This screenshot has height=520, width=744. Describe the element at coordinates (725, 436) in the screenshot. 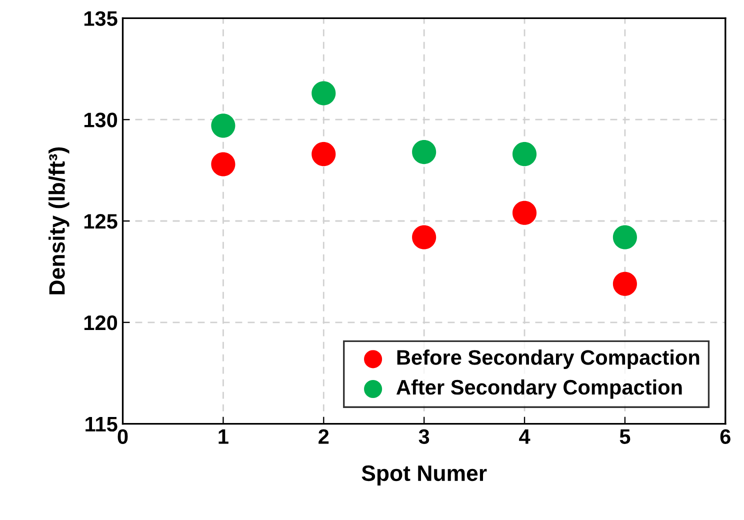

I see `x-tick-label: 6` at that location.